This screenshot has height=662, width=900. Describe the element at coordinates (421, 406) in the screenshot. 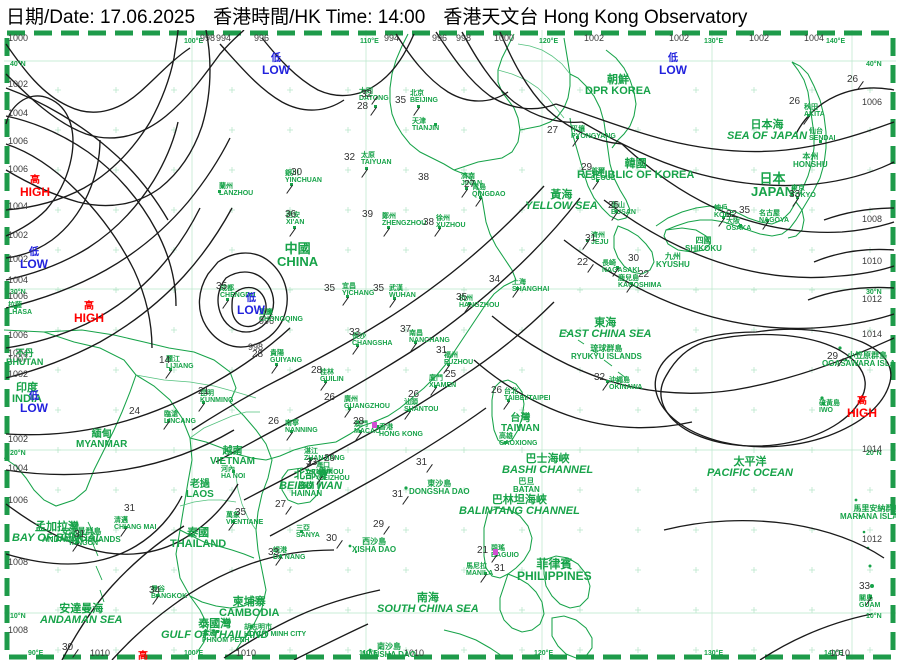

I see `city-label: 汕頭 SHANTOU` at that location.